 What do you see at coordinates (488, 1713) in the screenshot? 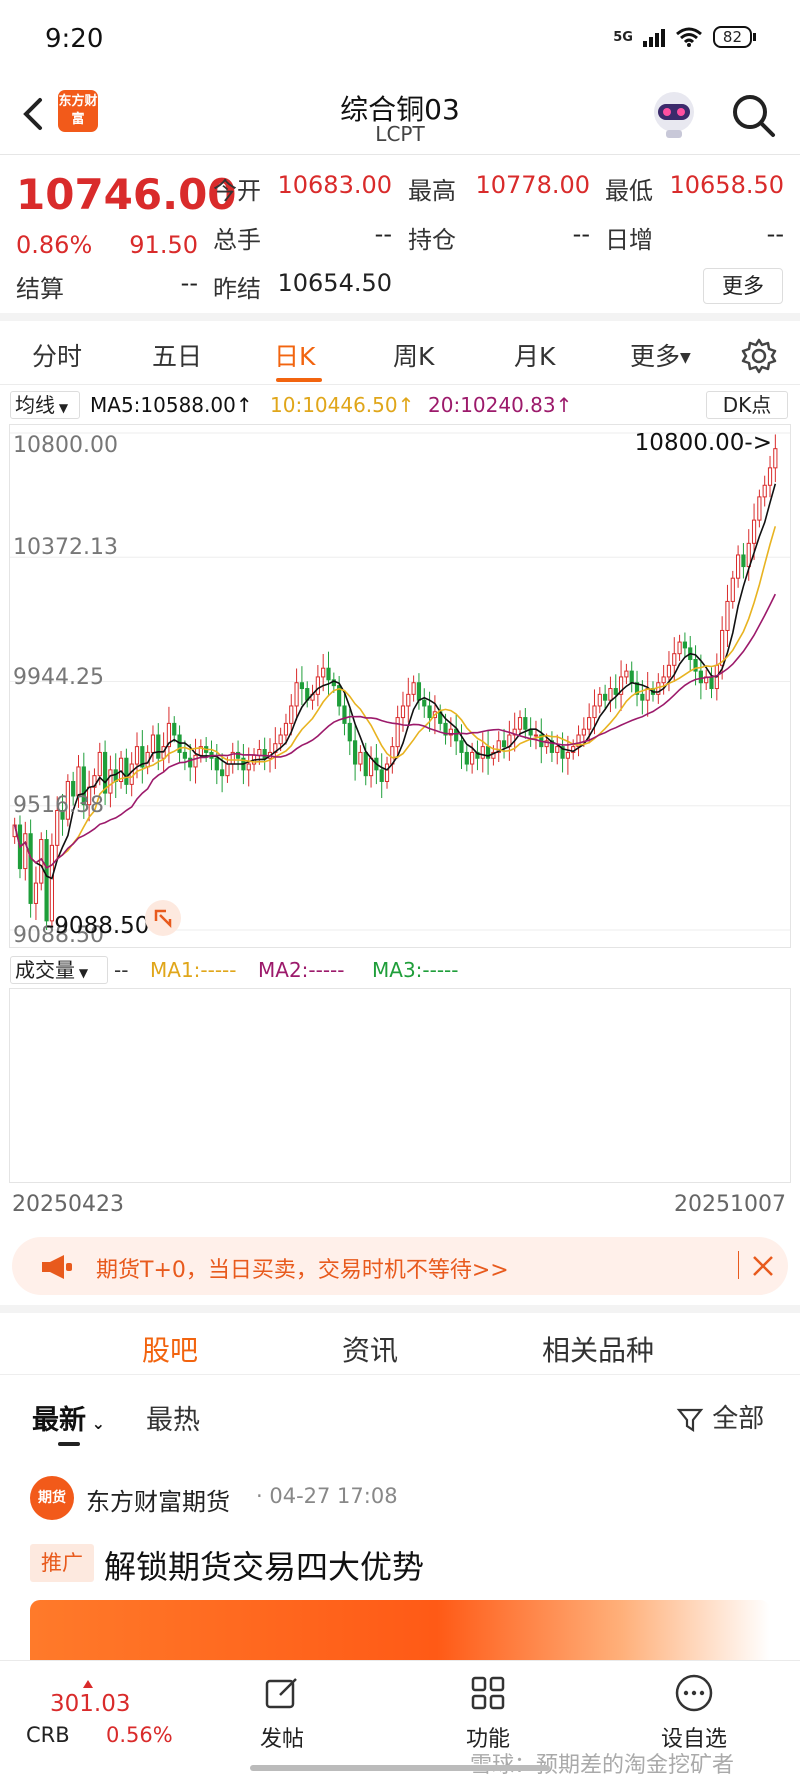
I see `functions-button: 功能` at bounding box center [488, 1713].